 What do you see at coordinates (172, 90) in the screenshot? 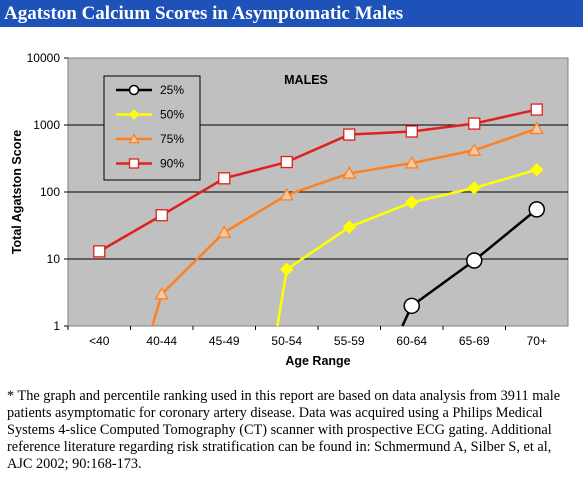
I see `legend-label: 25%` at bounding box center [172, 90].